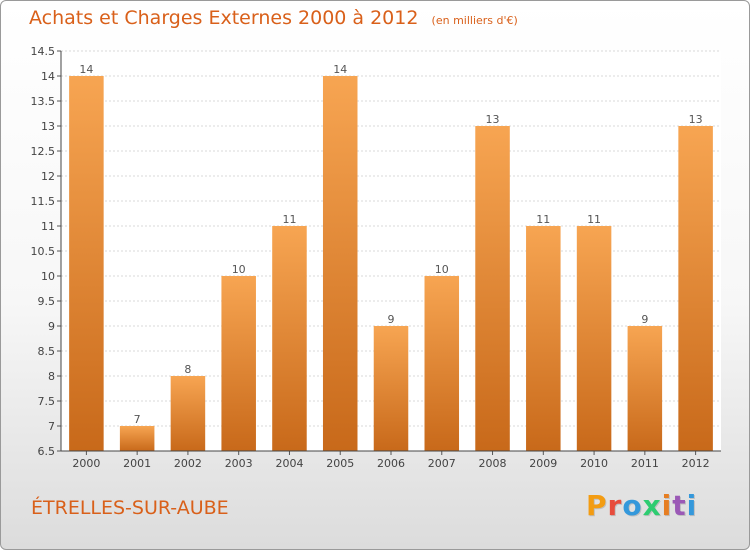 This screenshot has width=750, height=550. What do you see at coordinates (239, 463) in the screenshot?
I see `x-tick-label: 2003` at bounding box center [239, 463].